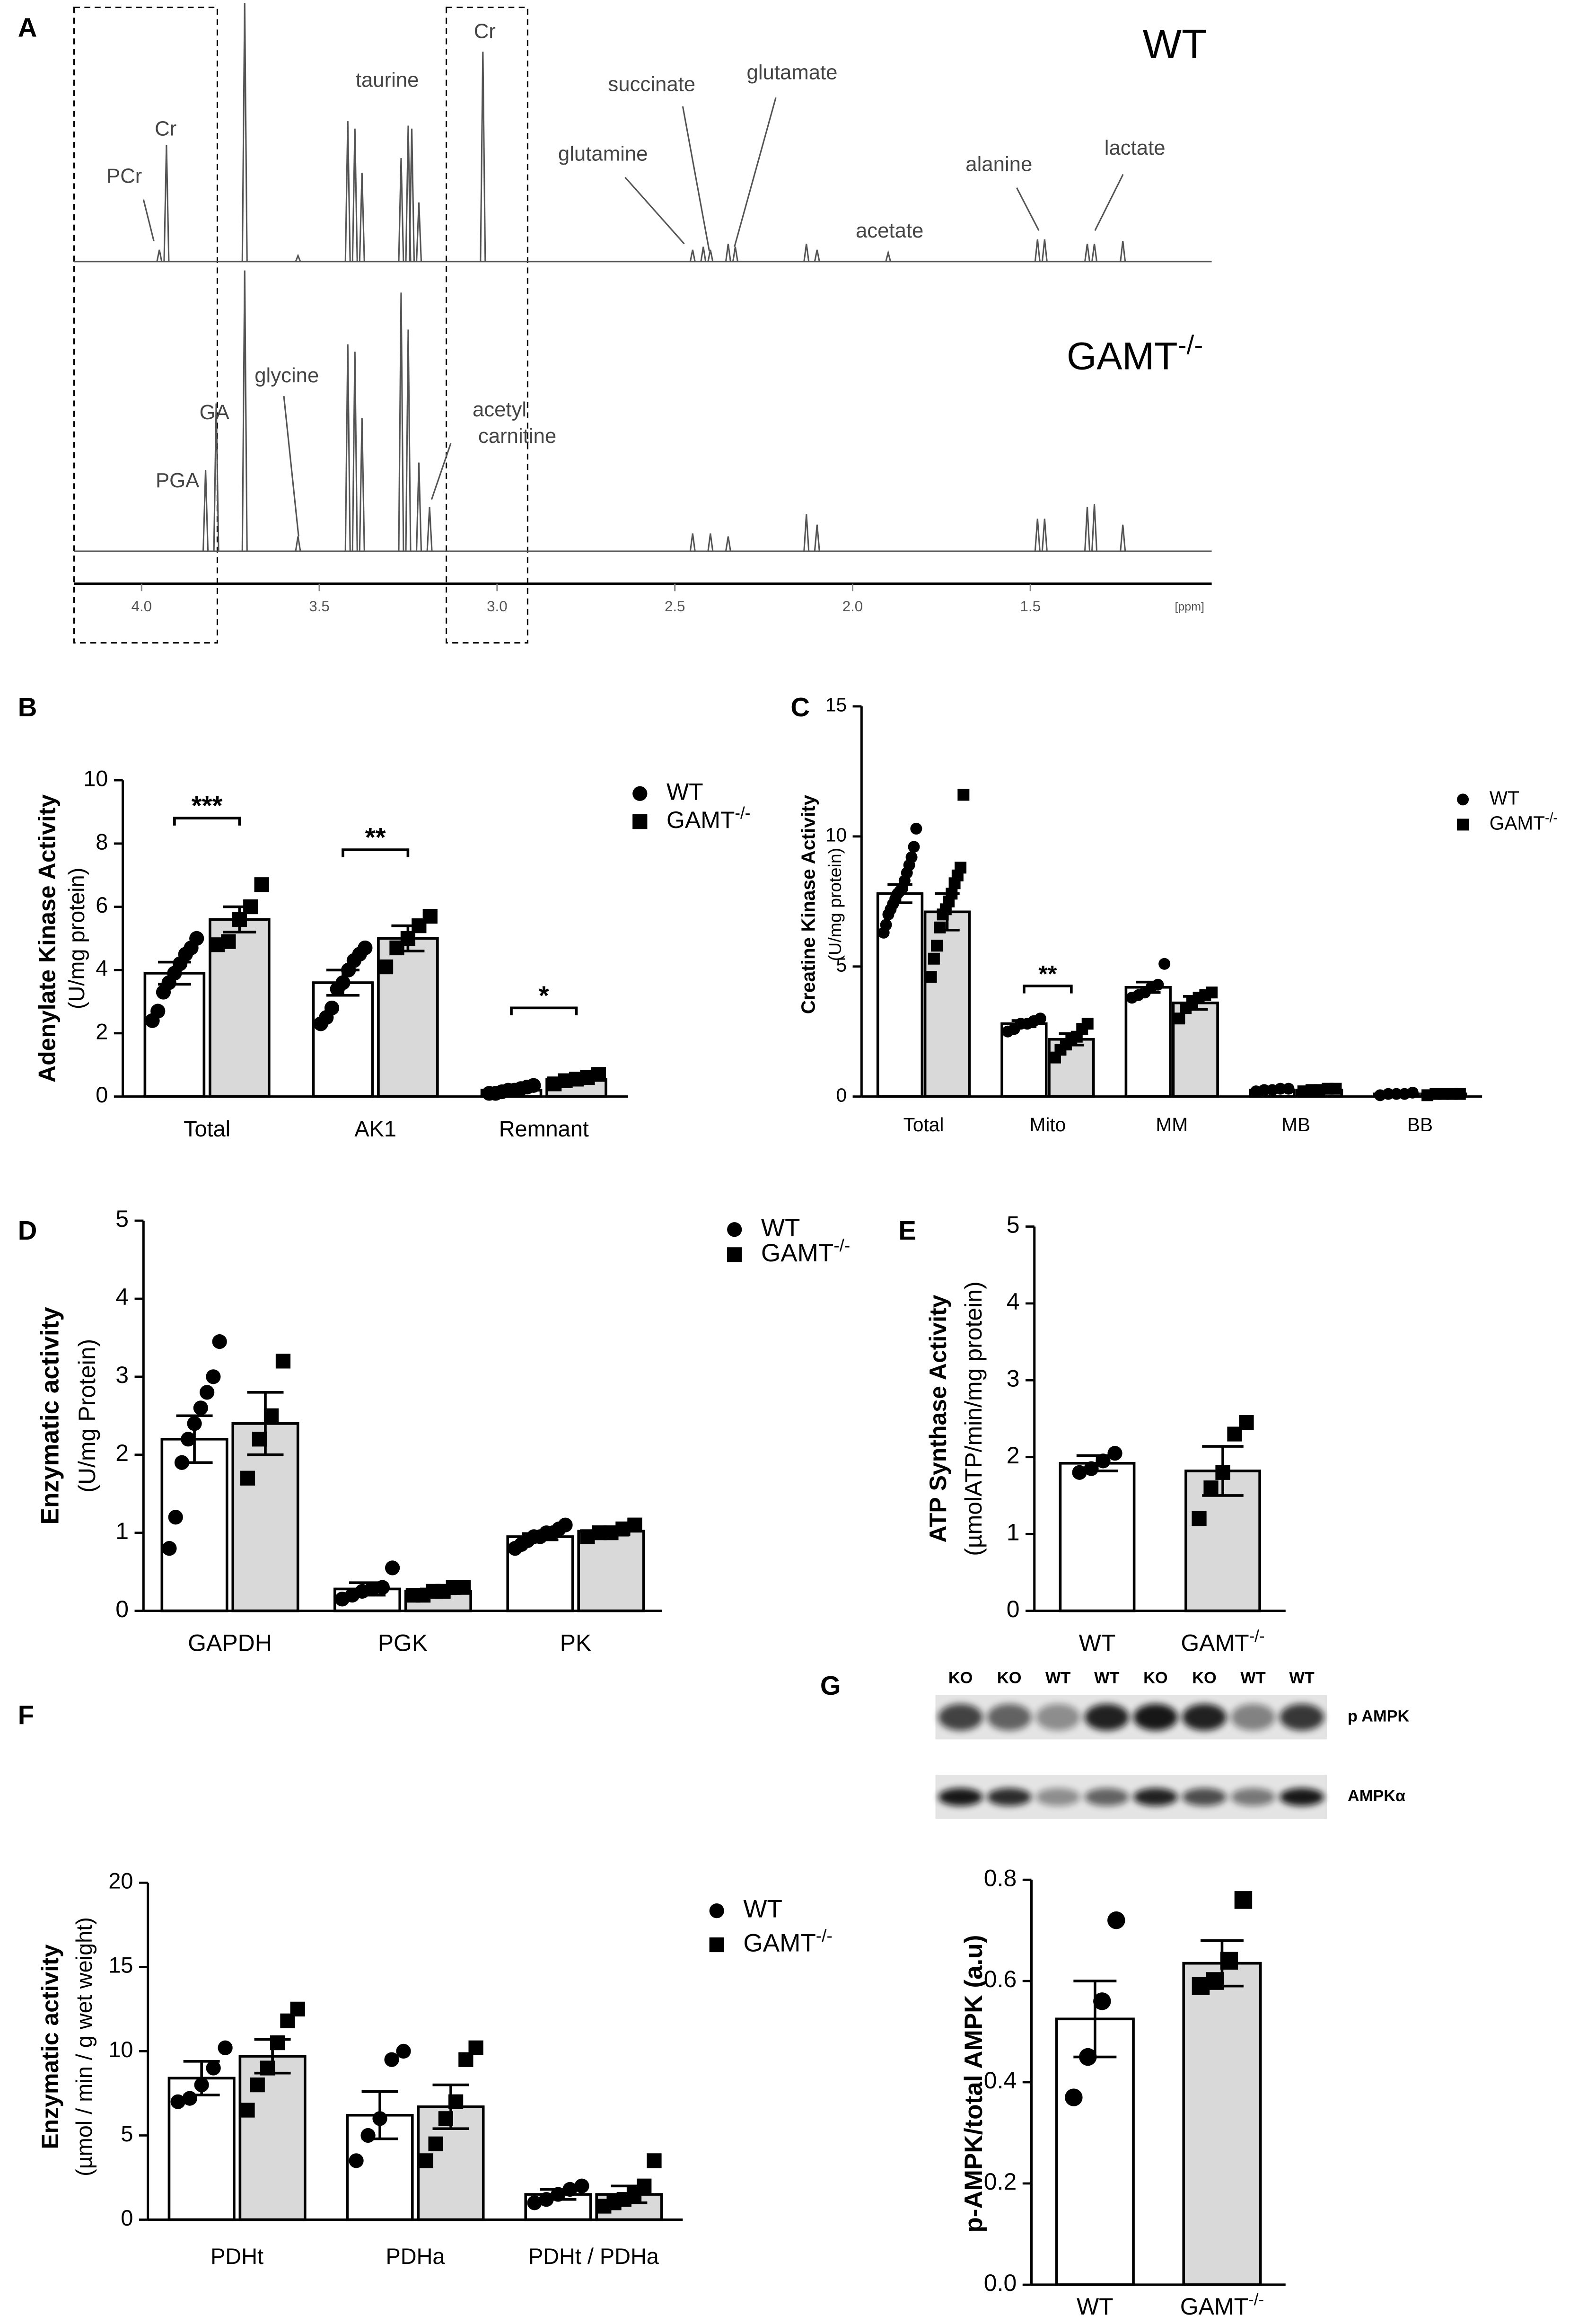  What do you see at coordinates (1048, 1125) in the screenshot?
I see `x-tick-label: Mito` at bounding box center [1048, 1125].